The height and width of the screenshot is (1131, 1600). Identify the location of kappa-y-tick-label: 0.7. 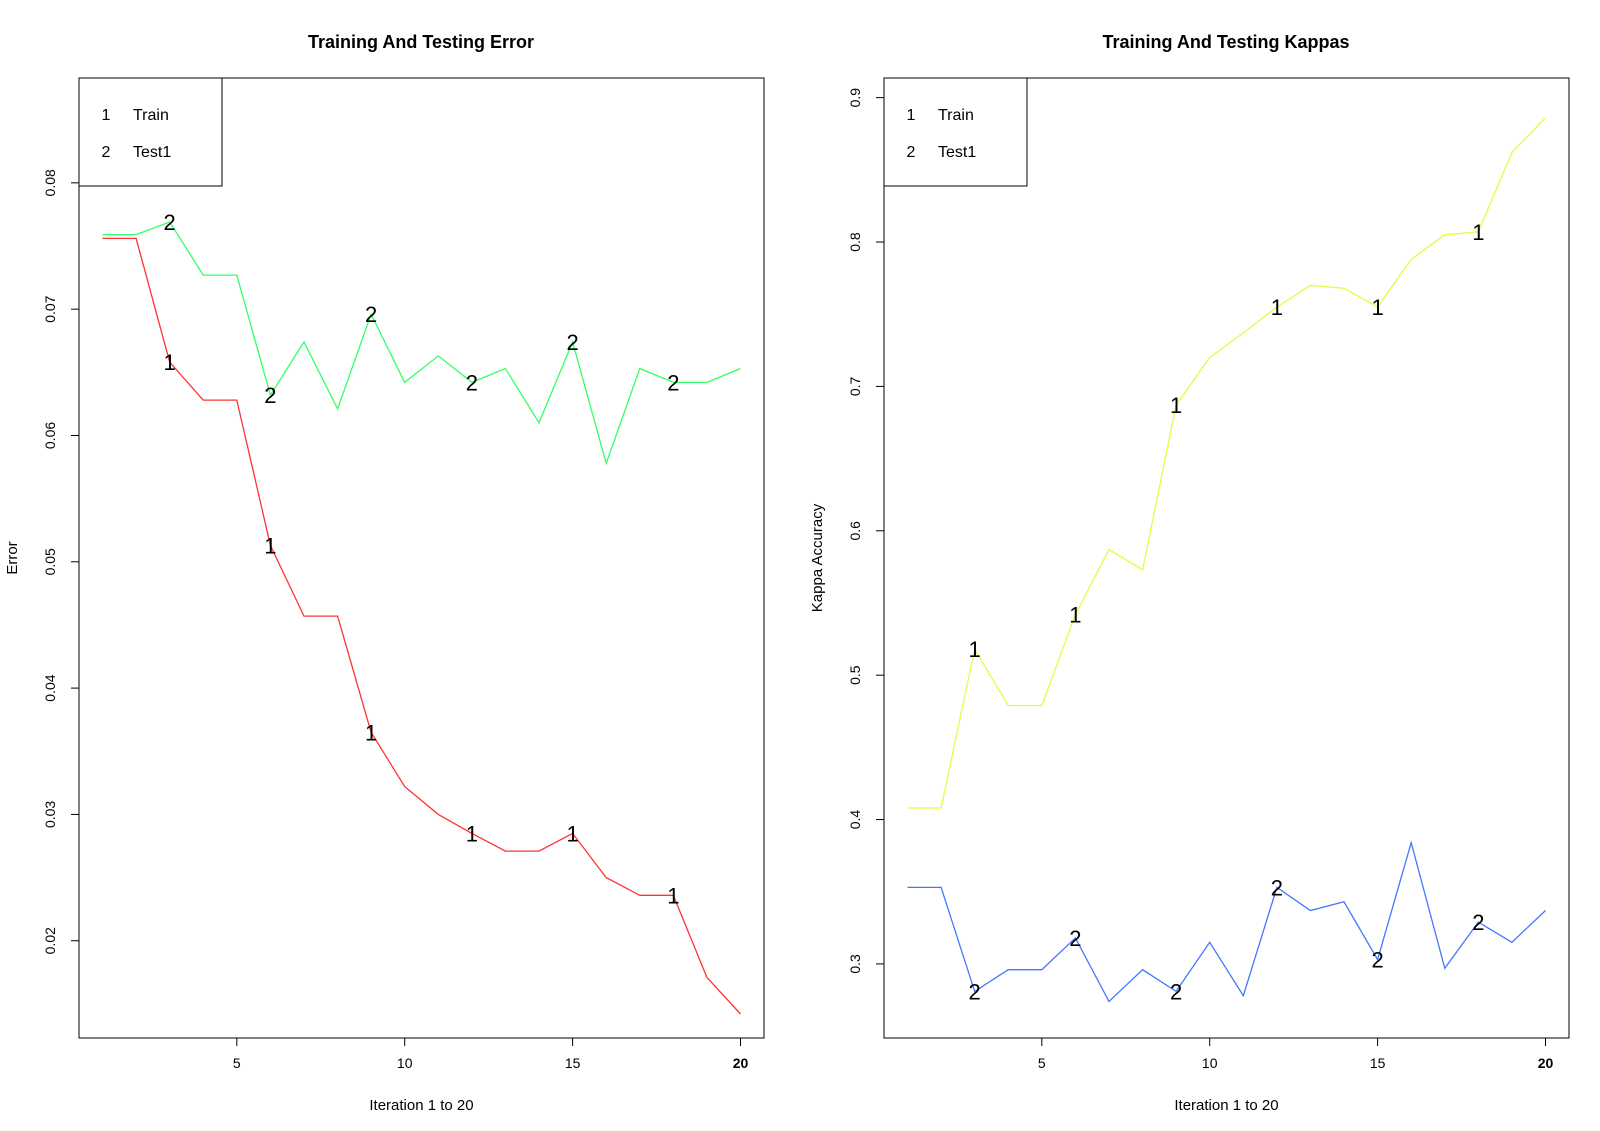
(855, 386).